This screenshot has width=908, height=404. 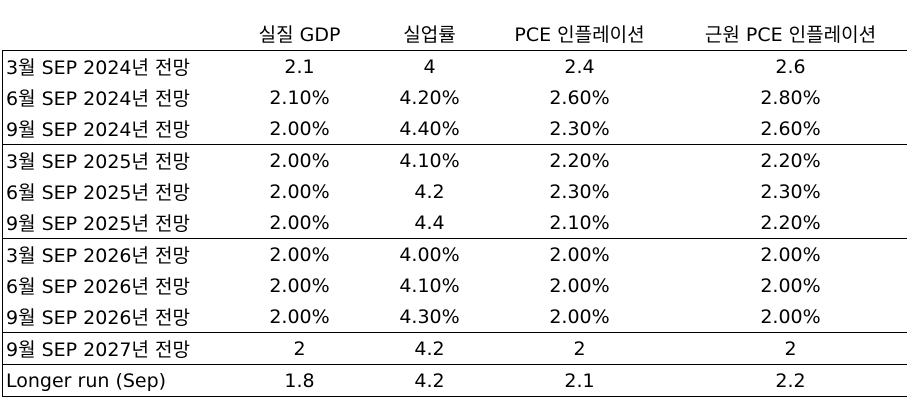 I want to click on table-row: 9월 SEP 2024년 전망 2.00% 4.40% 2.30% 2.60%, so click(x=454, y=129).